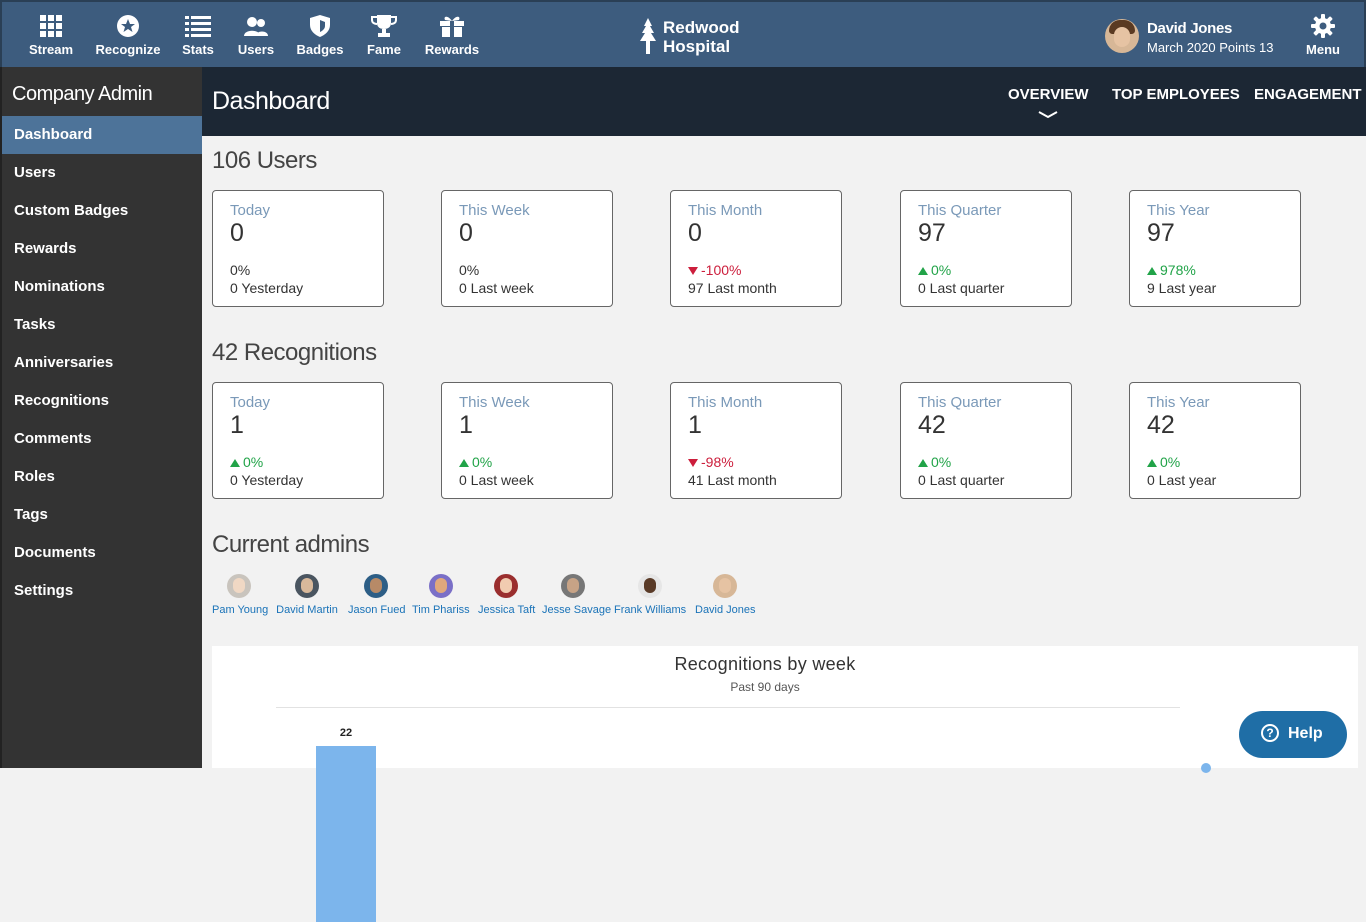 The image size is (1366, 922). What do you see at coordinates (1215, 248) in the screenshot?
I see `users-card-year: This Year 97 978% 9 Last year` at bounding box center [1215, 248].